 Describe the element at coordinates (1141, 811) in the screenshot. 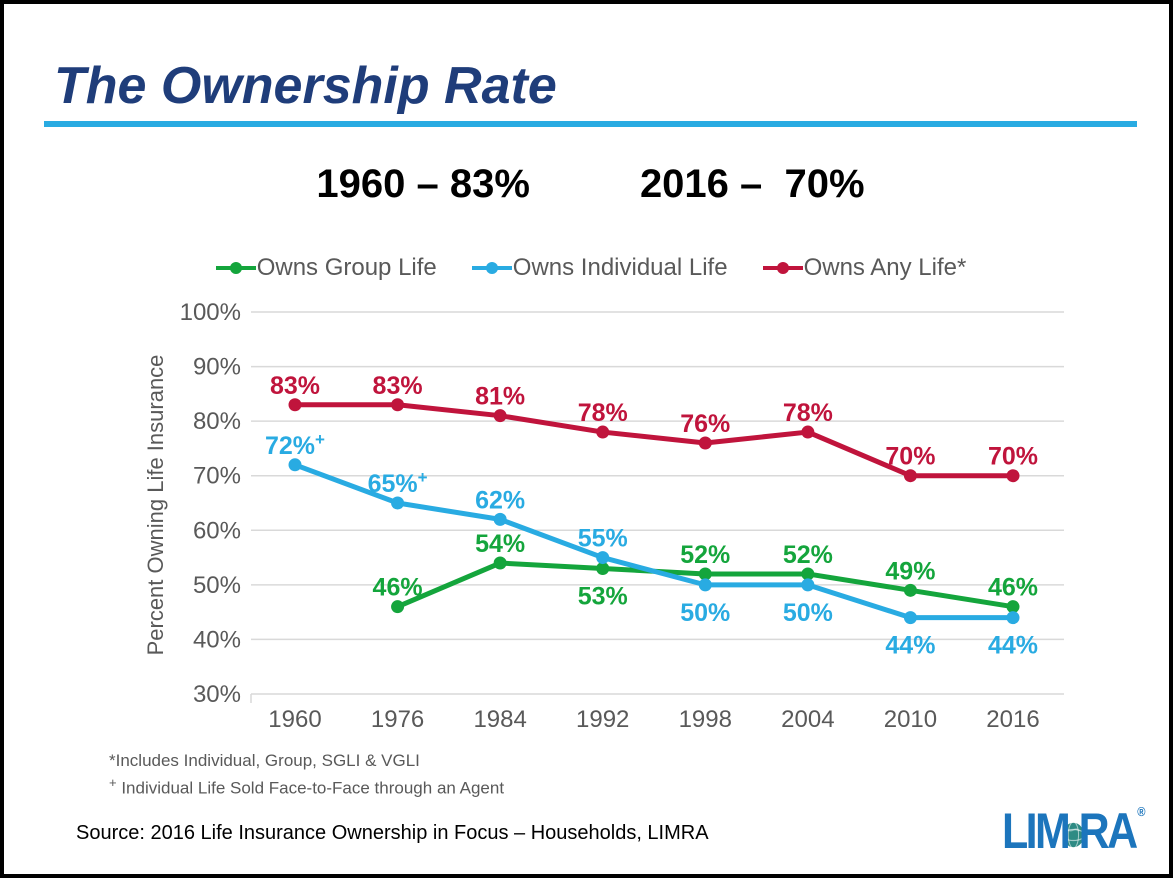

I see `registered-mark: ®` at that location.